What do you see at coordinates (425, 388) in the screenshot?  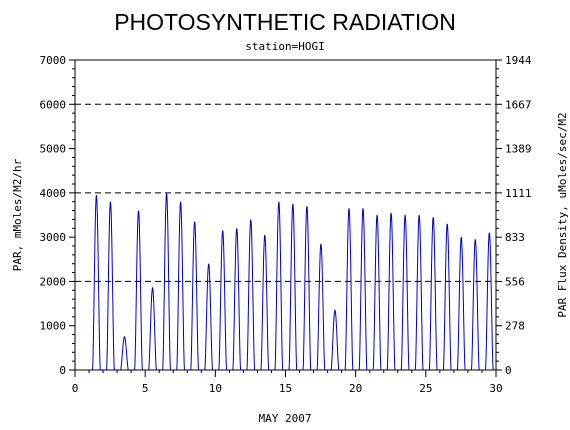 I see `x-tick-label: 25` at bounding box center [425, 388].